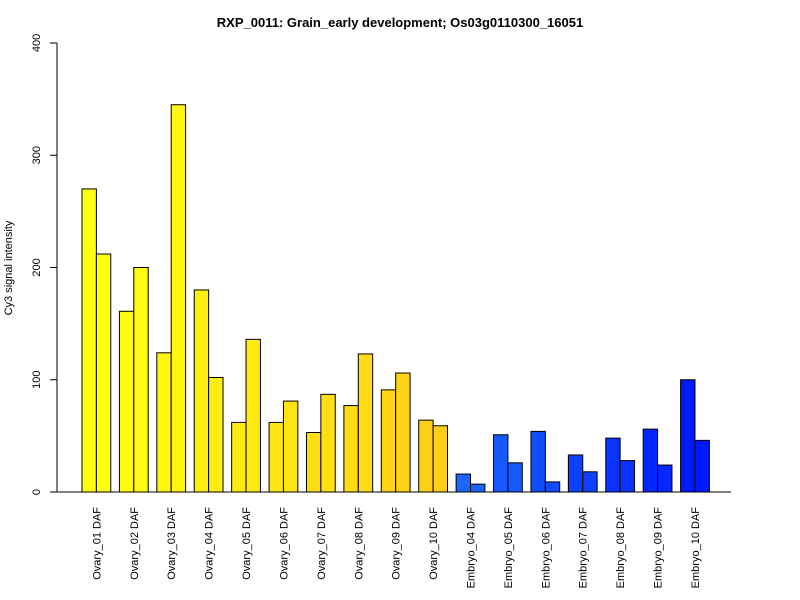 The width and height of the screenshot is (800, 600). What do you see at coordinates (509, 548) in the screenshot?
I see `x-tick-label: Embryo_05 DAF` at bounding box center [509, 548].